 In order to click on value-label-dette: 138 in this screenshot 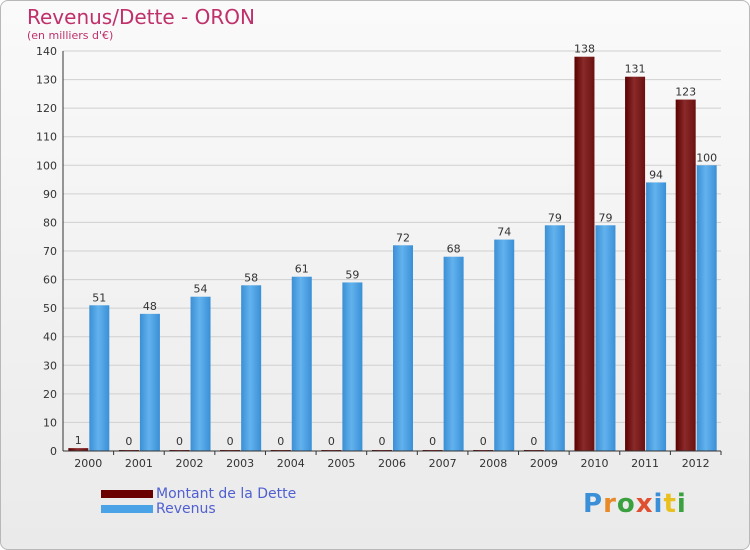, I will do `click(584, 49)`.